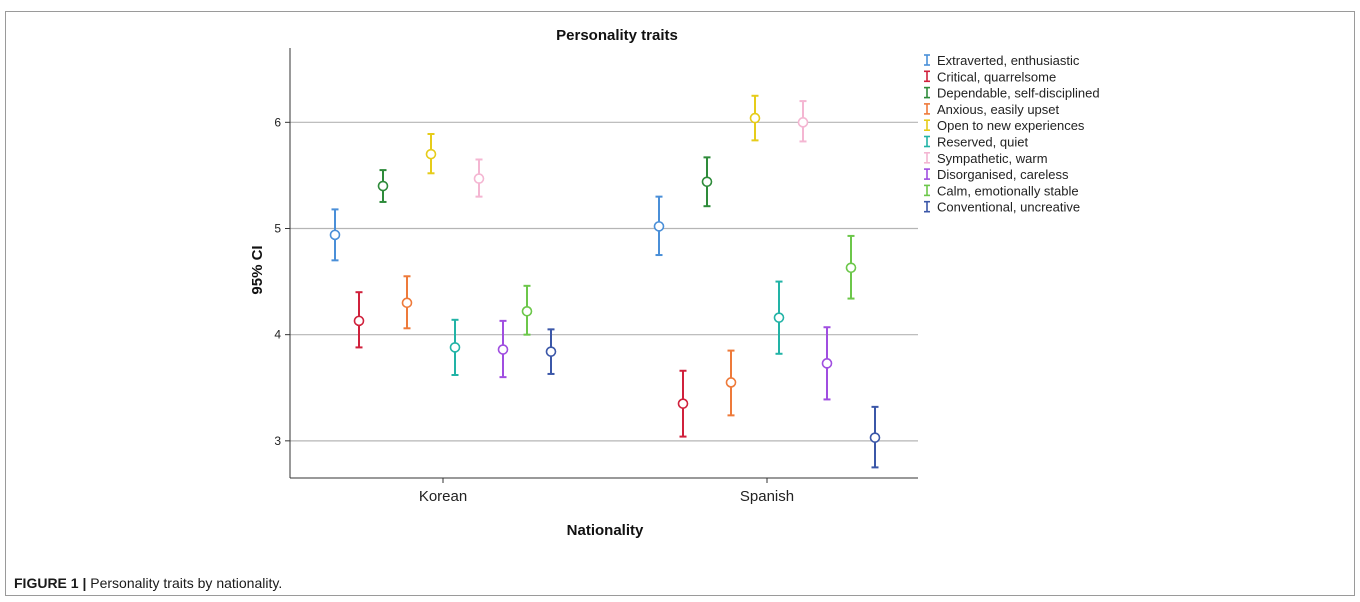 This screenshot has height=602, width=1360. I want to click on y-tick-label: 4, so click(277, 335).